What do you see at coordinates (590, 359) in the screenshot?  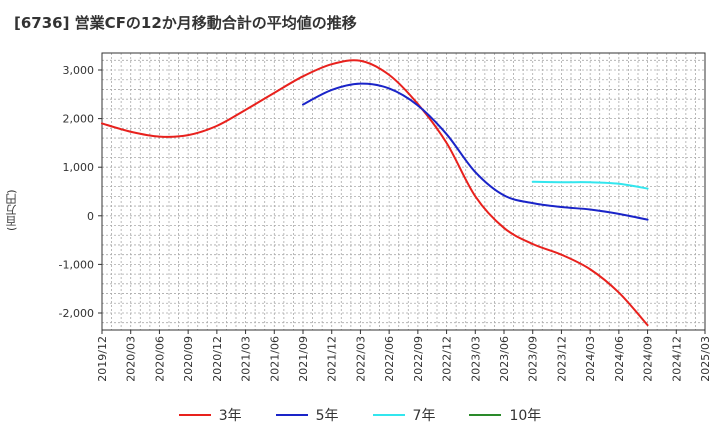 I see `x-tick-label: 2024/03` at bounding box center [590, 359].